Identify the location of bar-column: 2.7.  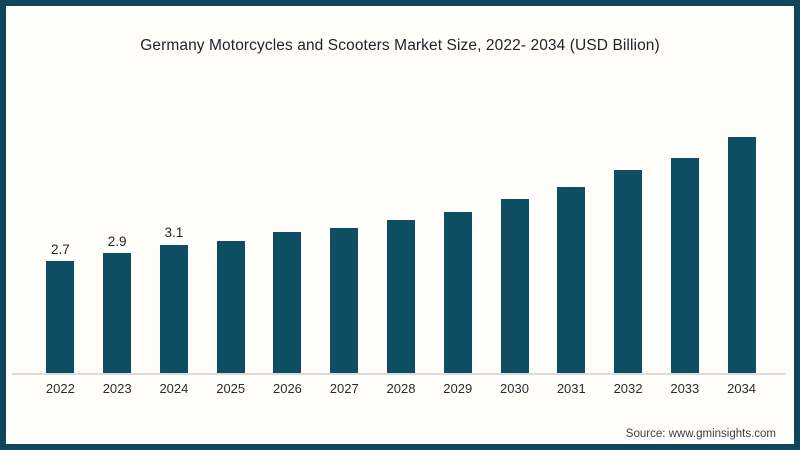
(60, 236).